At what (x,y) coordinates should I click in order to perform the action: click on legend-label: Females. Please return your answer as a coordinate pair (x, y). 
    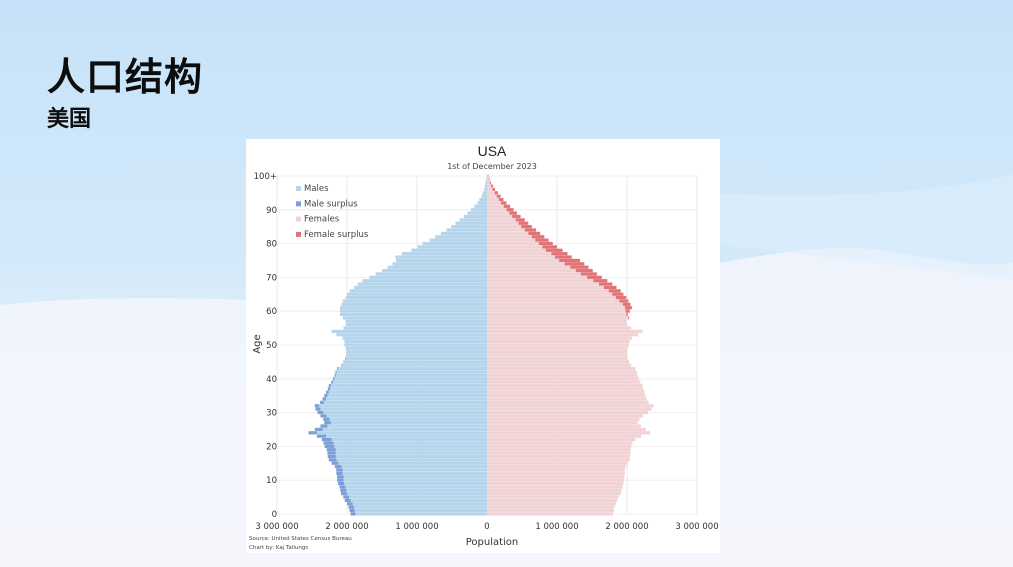
    Looking at the image, I should click on (322, 220).